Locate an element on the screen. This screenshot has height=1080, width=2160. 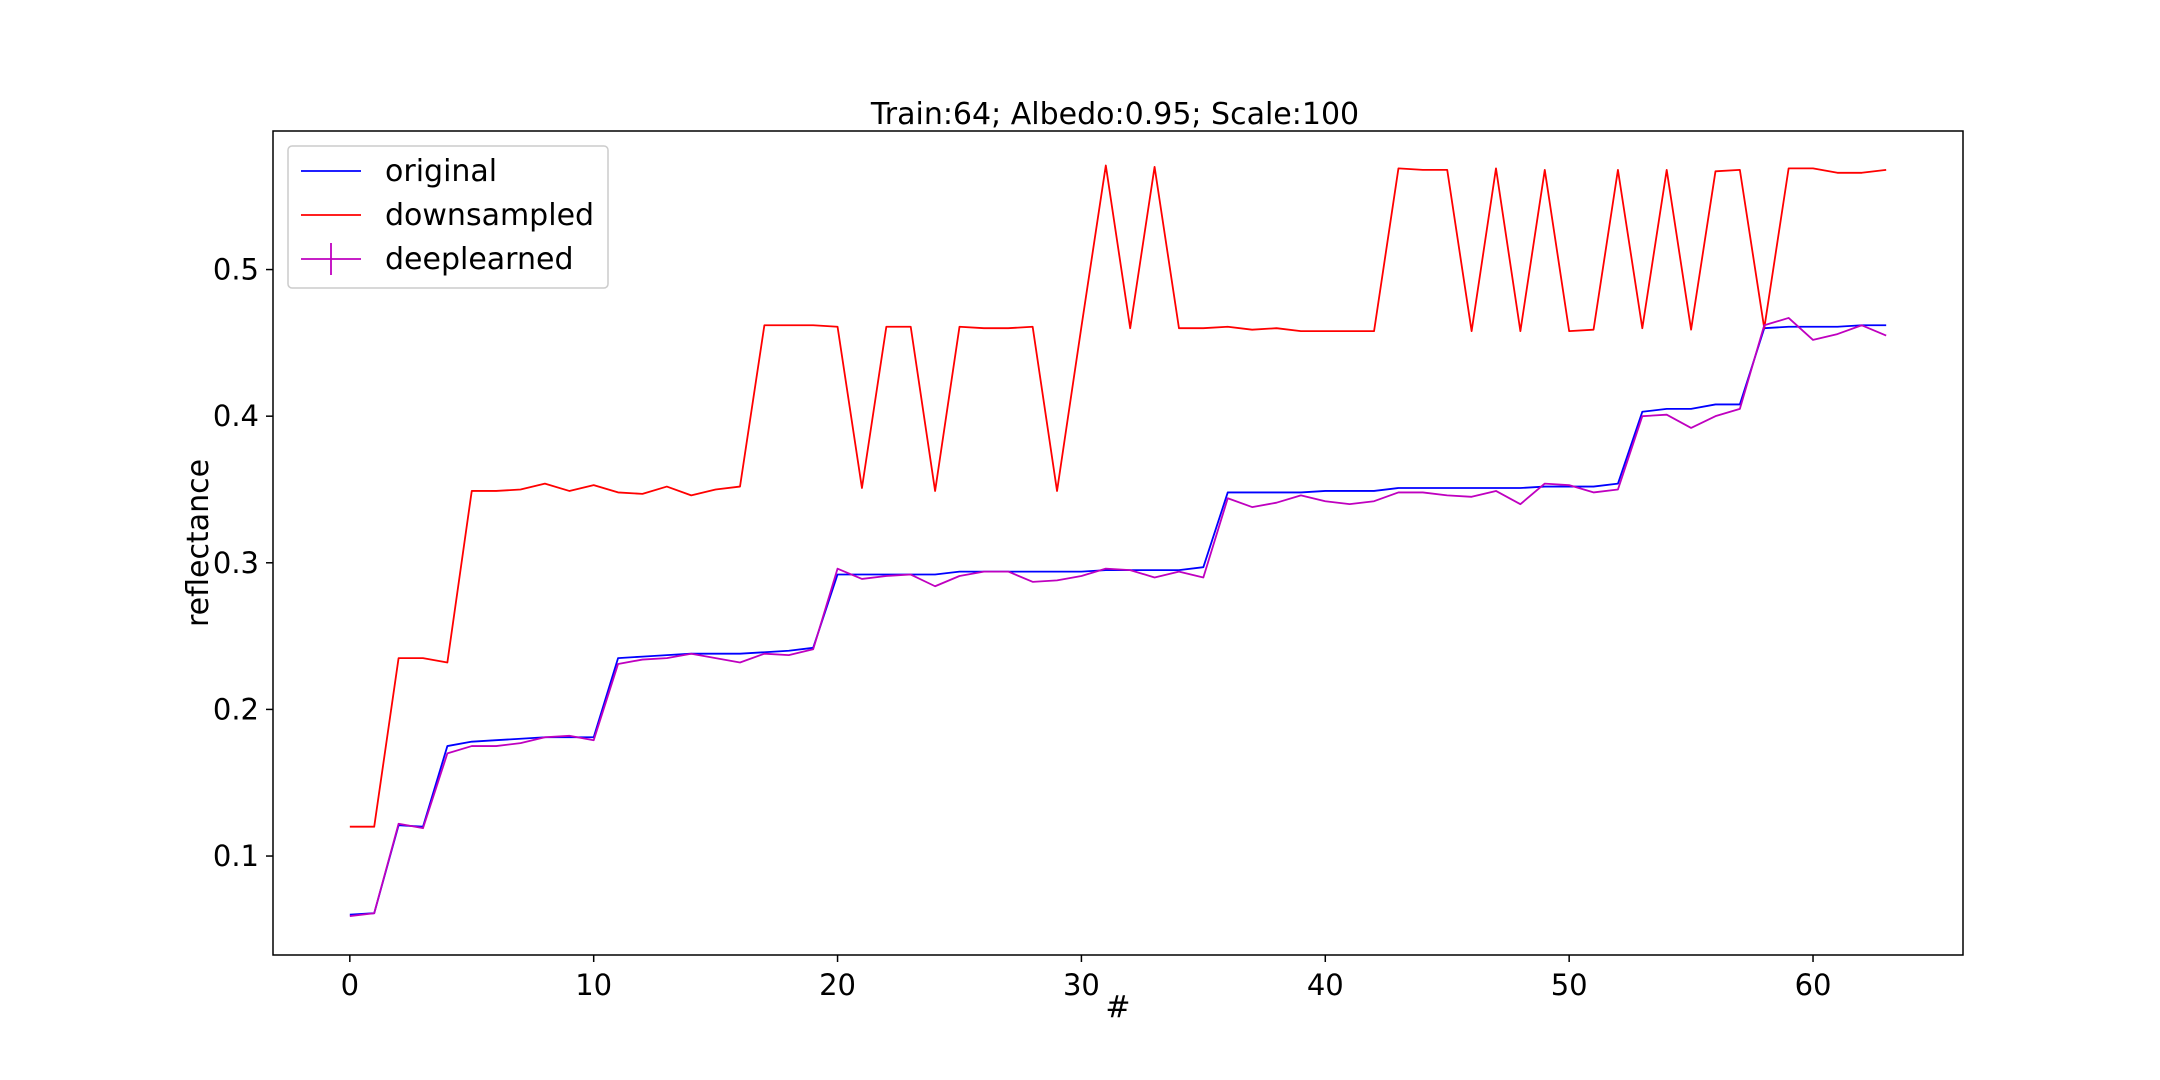
y-tick-label: 0.5 is located at coordinates (236, 270).